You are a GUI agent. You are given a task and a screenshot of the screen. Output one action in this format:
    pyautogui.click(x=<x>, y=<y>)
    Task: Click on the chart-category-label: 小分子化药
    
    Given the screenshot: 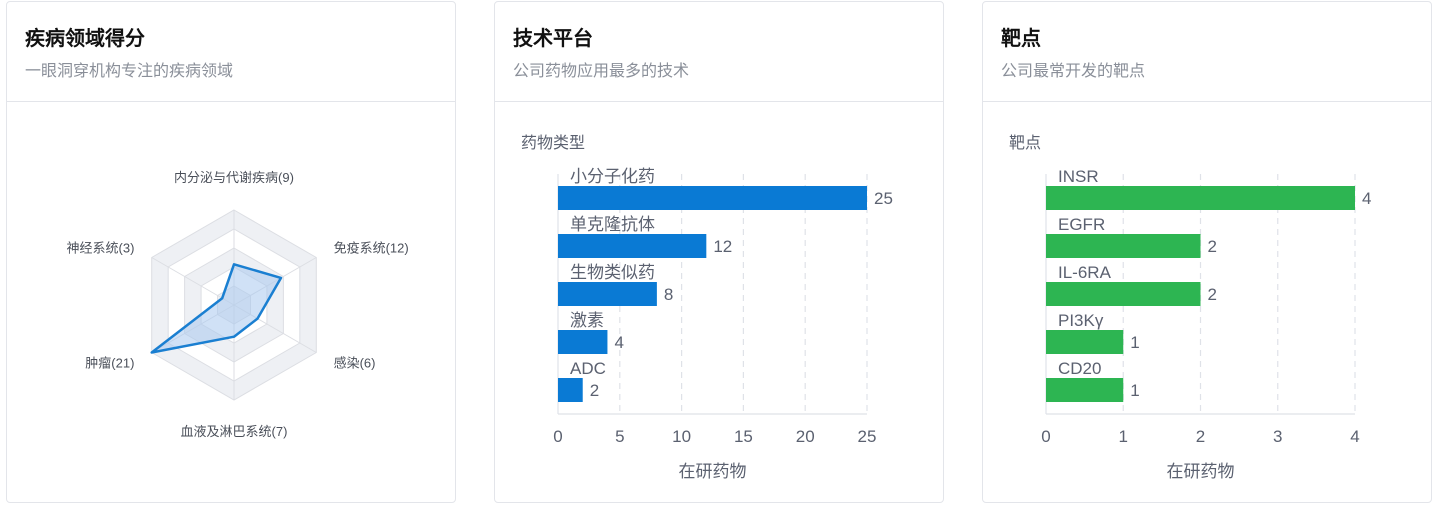 What is the action you would take?
    pyautogui.click(x=612, y=176)
    